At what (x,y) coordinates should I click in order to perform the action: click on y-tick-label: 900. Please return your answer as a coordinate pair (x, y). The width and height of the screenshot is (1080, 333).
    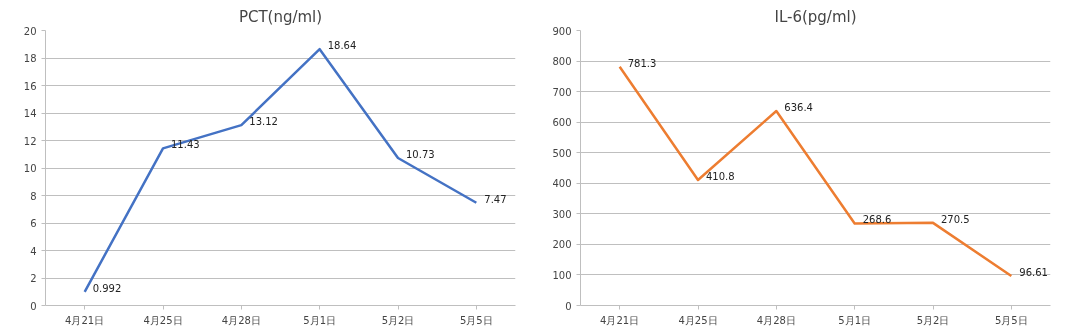
    Looking at the image, I should click on (562, 31).